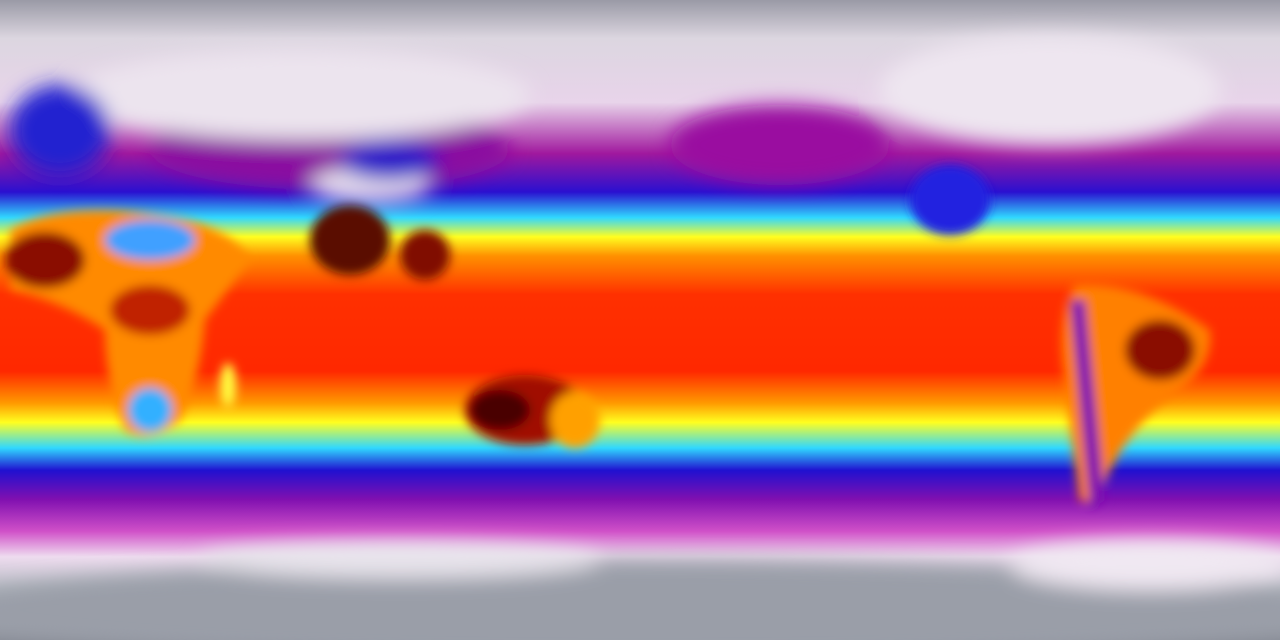 The height and width of the screenshot is (640, 1280). What do you see at coordinates (575, 420) in the screenshot?
I see `australia-east` at bounding box center [575, 420].